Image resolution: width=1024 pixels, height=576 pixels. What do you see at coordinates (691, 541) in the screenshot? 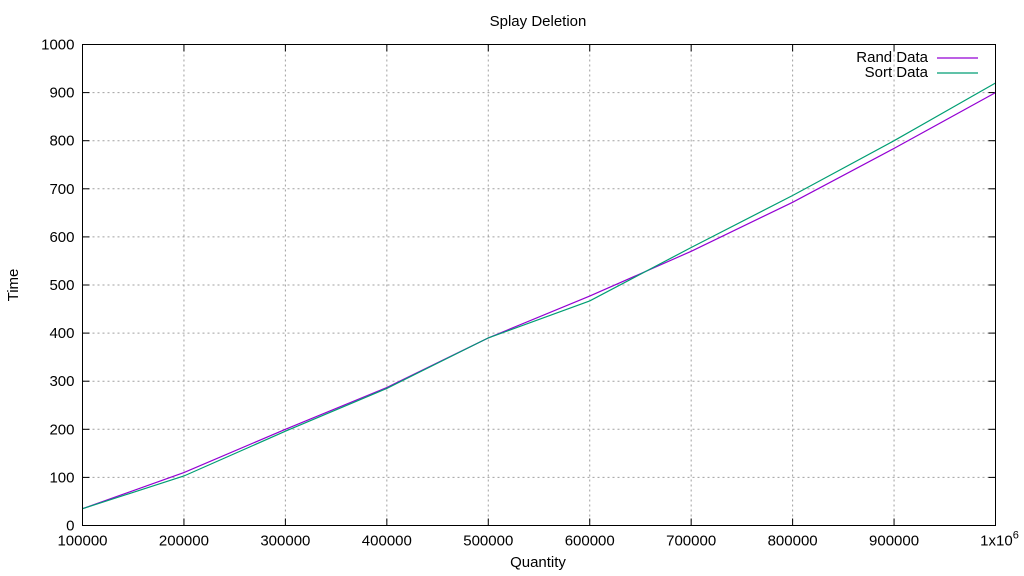
I see `x-tick-label: 700000` at bounding box center [691, 541].